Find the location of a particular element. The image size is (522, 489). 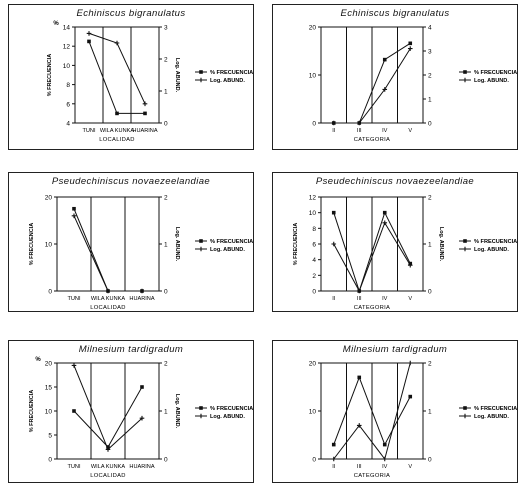

y-left-tick-label: 5 is located at coordinates (50, 436).